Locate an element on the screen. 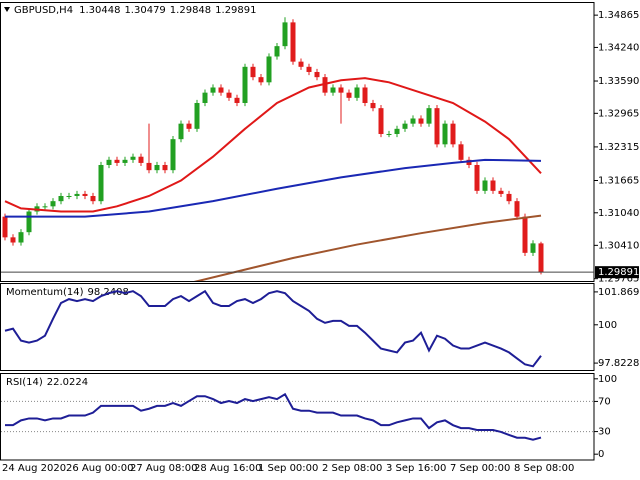 Image resolution: width=640 pixels, height=480 pixels. y-tick-label: 0 is located at coordinates (601, 454).